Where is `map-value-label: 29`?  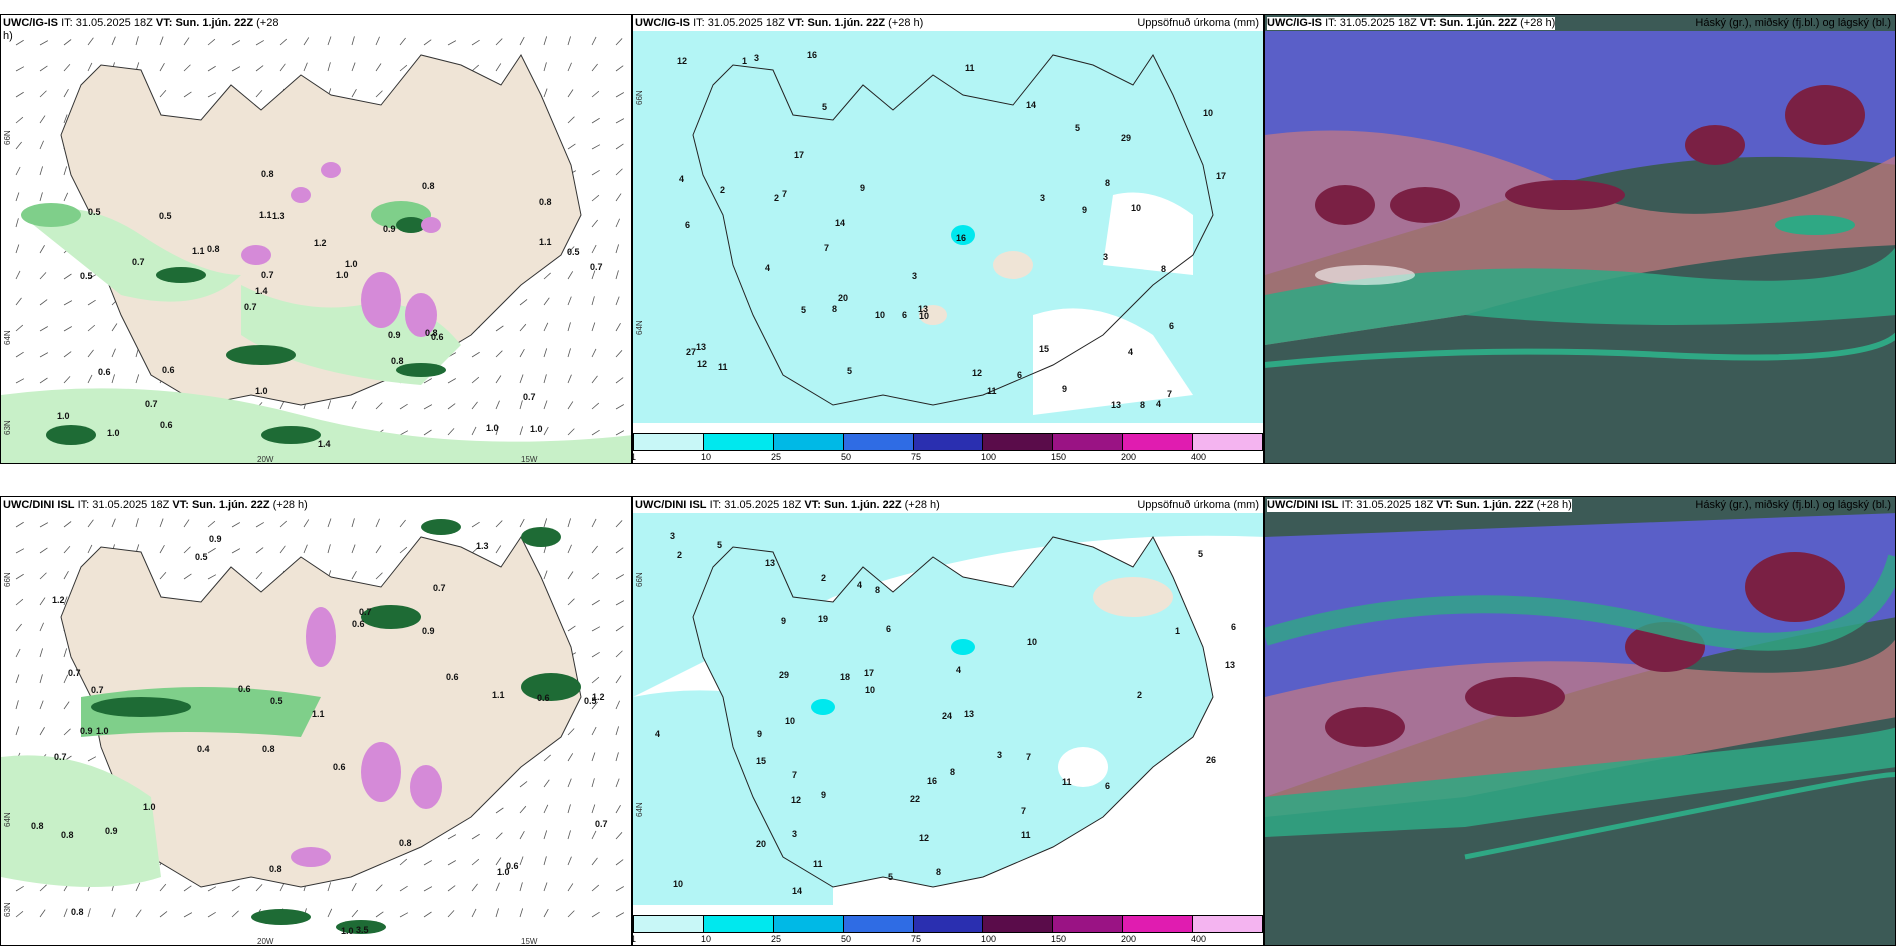 map-value-label: 29 is located at coordinates (784, 675).